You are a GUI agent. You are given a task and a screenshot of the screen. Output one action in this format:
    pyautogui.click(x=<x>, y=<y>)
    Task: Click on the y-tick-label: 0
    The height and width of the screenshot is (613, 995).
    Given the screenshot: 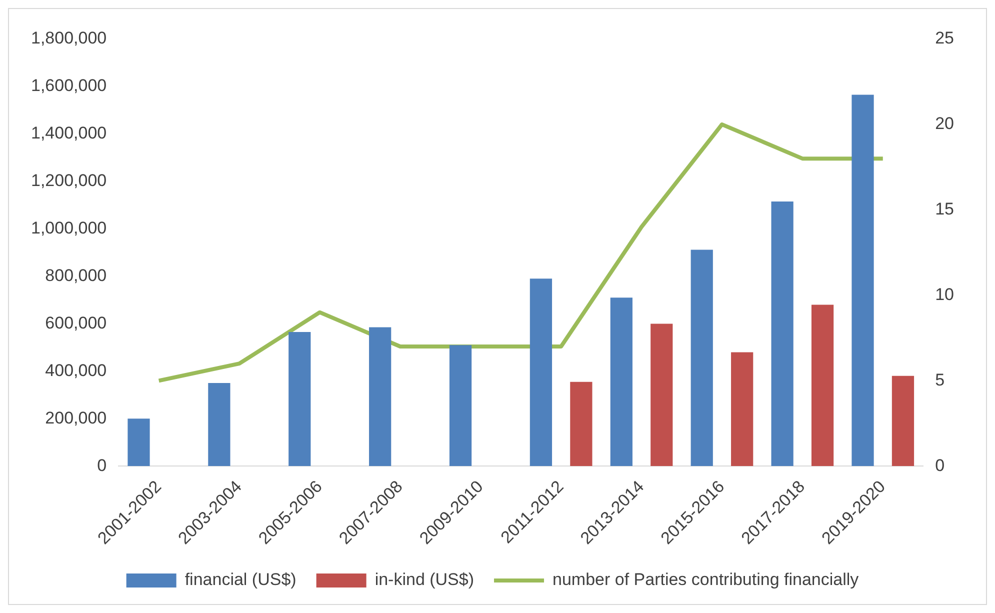 What is the action you would take?
    pyautogui.click(x=102, y=465)
    